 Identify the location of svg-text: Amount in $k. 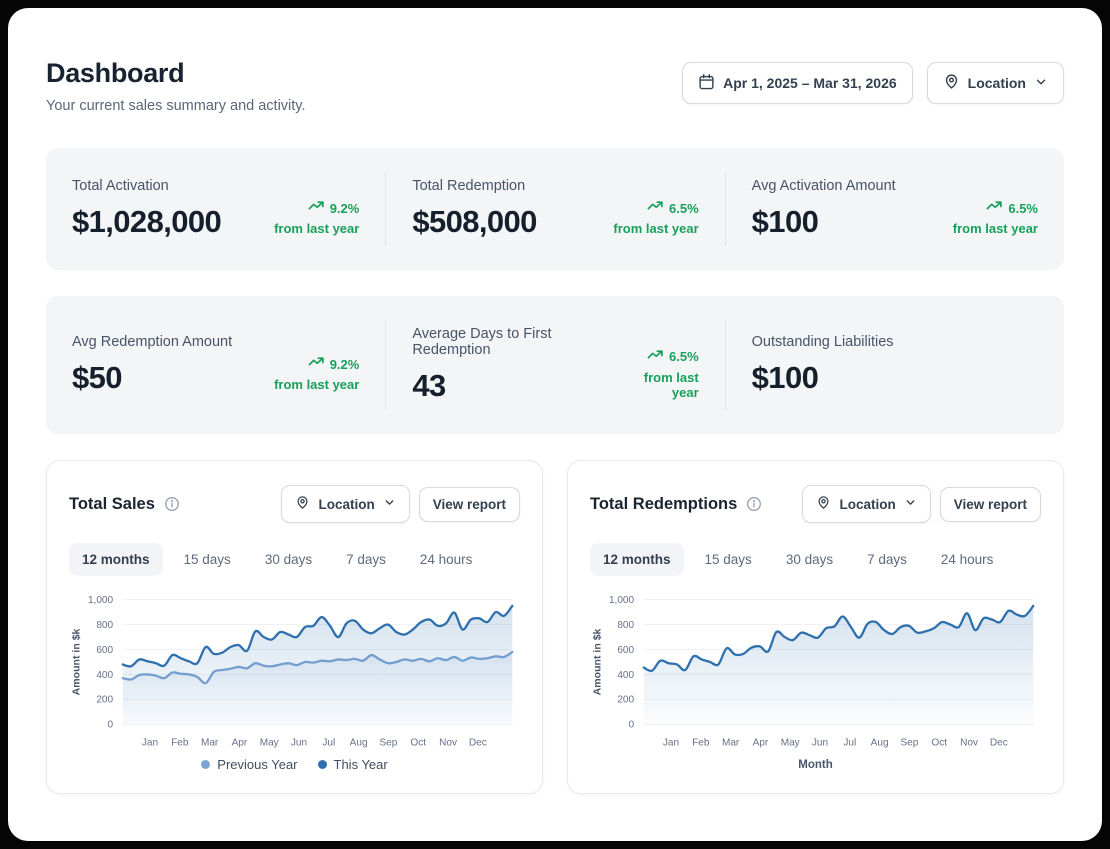
(77, 661).